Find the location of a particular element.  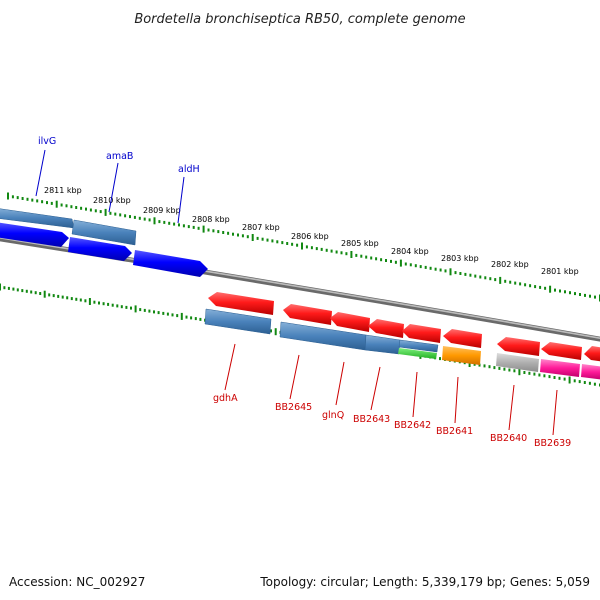

gene-feature-glnQ is located at coordinates (382, 344).